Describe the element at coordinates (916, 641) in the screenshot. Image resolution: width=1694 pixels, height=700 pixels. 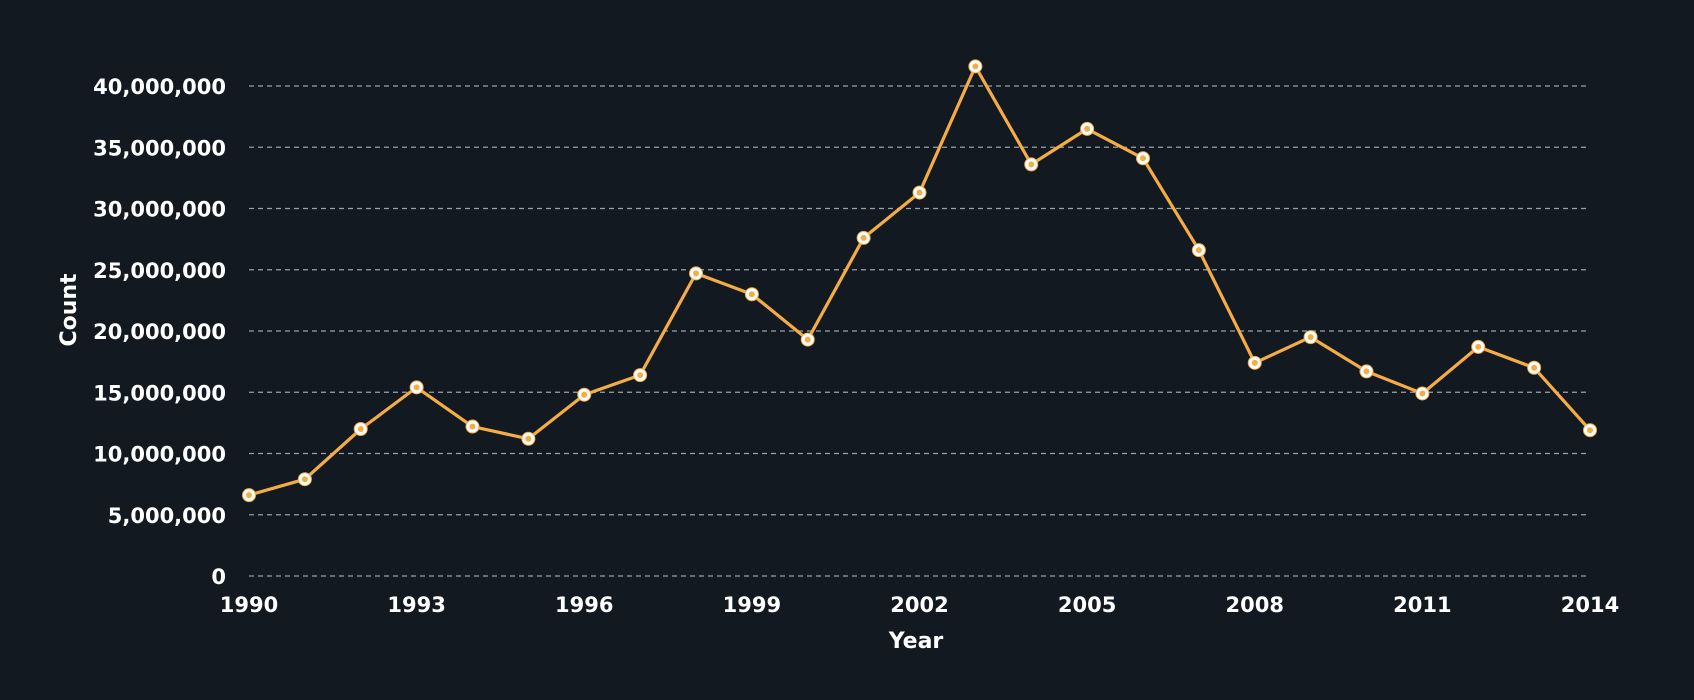
I see `x-axis-title: Year` at that location.